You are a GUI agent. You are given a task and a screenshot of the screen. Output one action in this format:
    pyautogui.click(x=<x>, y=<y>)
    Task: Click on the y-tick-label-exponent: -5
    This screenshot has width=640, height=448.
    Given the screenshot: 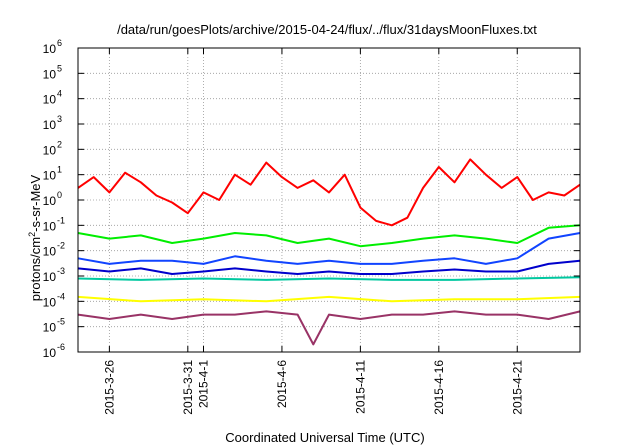 What is the action you would take?
    pyautogui.click(x=61, y=322)
    